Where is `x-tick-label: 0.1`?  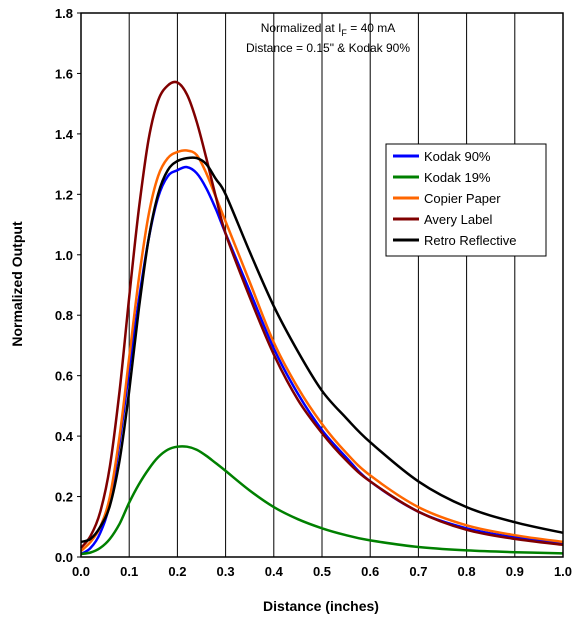 x-tick-label: 0.1 is located at coordinates (129, 571).